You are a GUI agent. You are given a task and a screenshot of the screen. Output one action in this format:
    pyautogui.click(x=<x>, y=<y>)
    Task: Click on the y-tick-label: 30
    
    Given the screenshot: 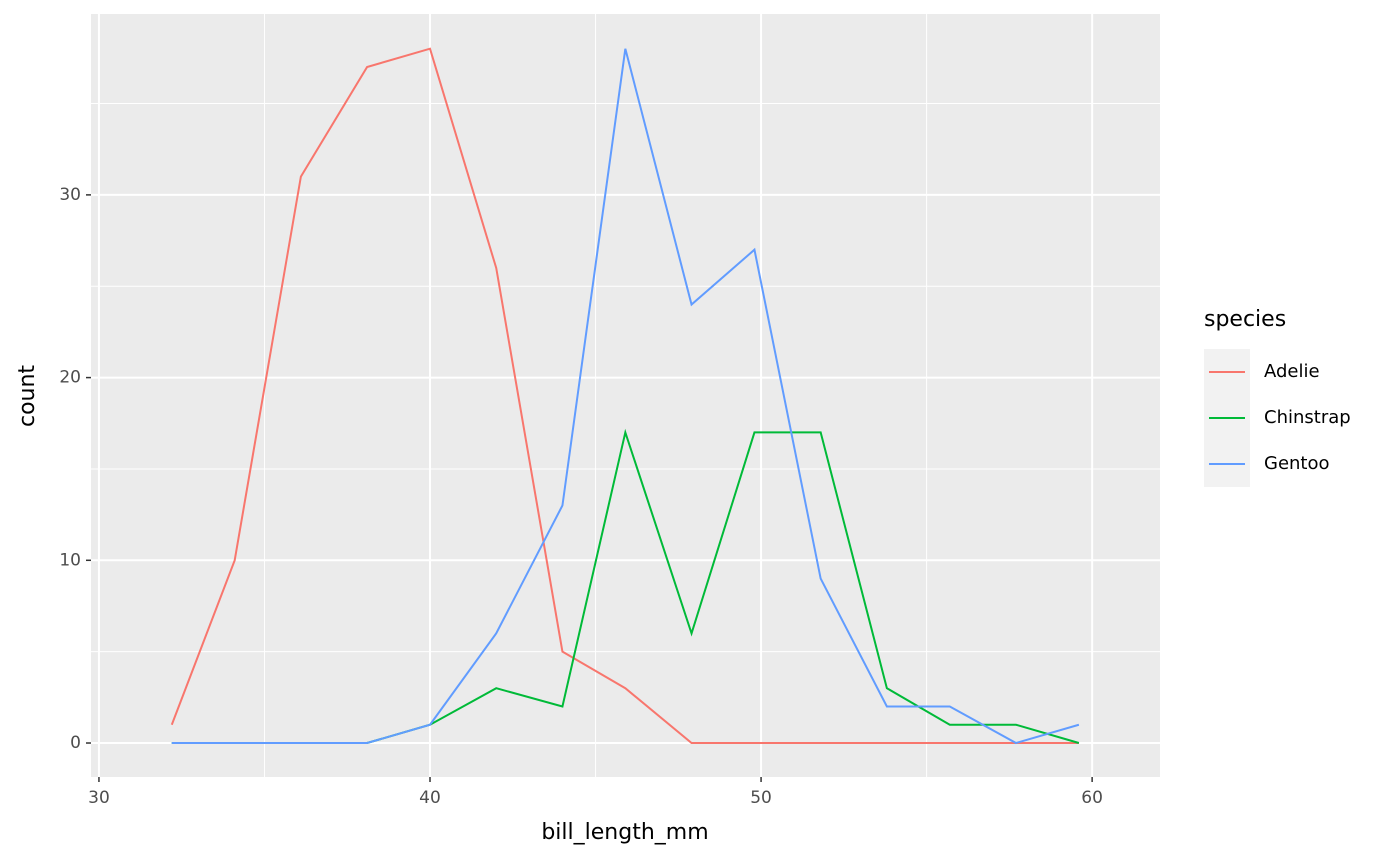 What is the action you would take?
    pyautogui.click(x=70, y=195)
    